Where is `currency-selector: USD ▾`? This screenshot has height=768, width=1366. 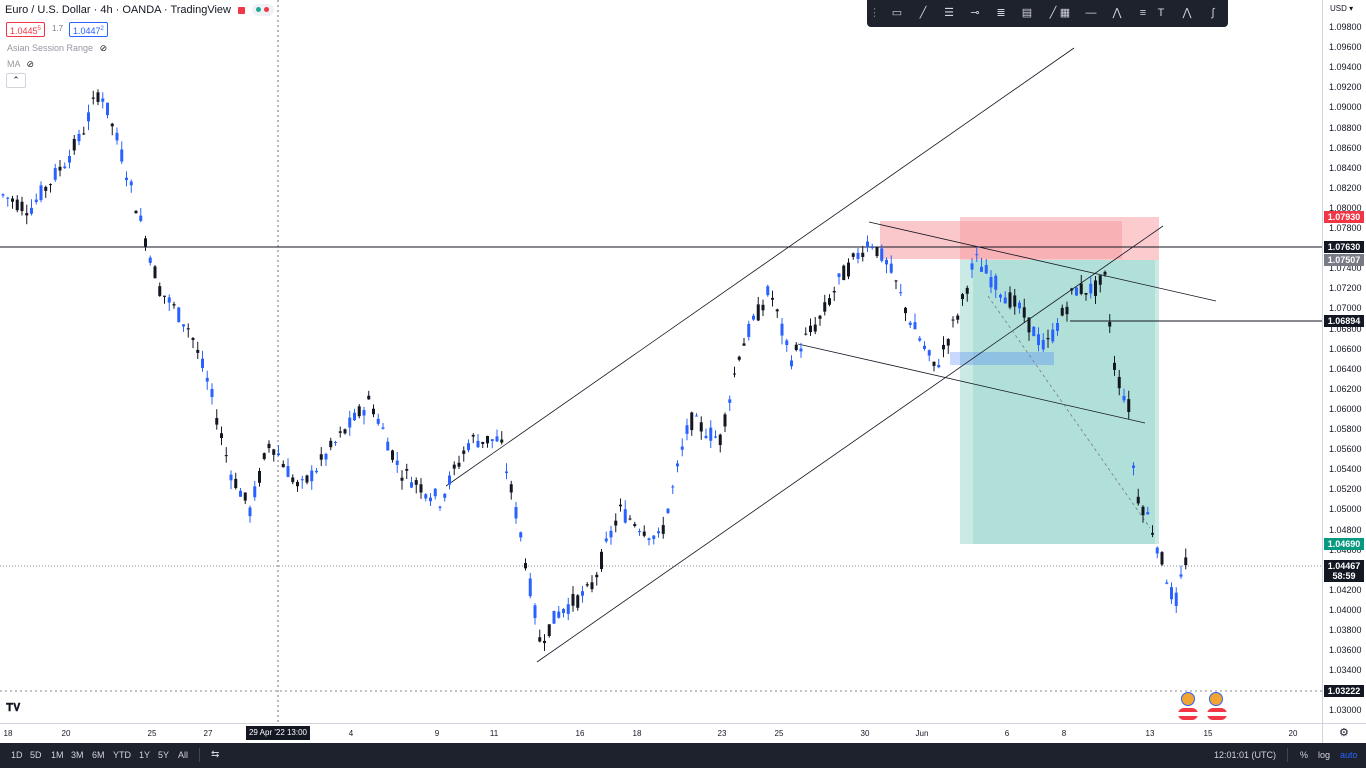 currency-selector: USD ▾ is located at coordinates (1342, 8).